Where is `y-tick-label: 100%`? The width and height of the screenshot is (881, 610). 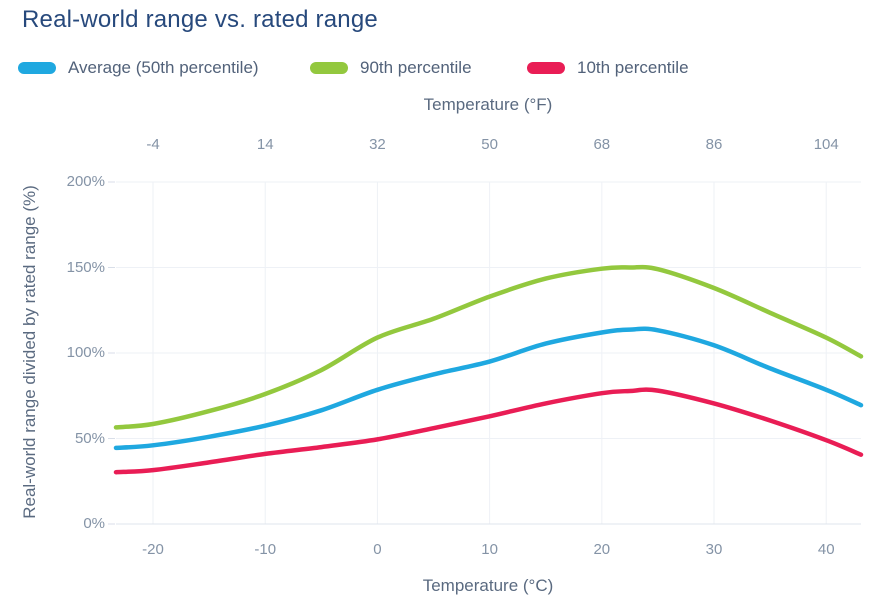 y-tick-label: 100% is located at coordinates (85, 352).